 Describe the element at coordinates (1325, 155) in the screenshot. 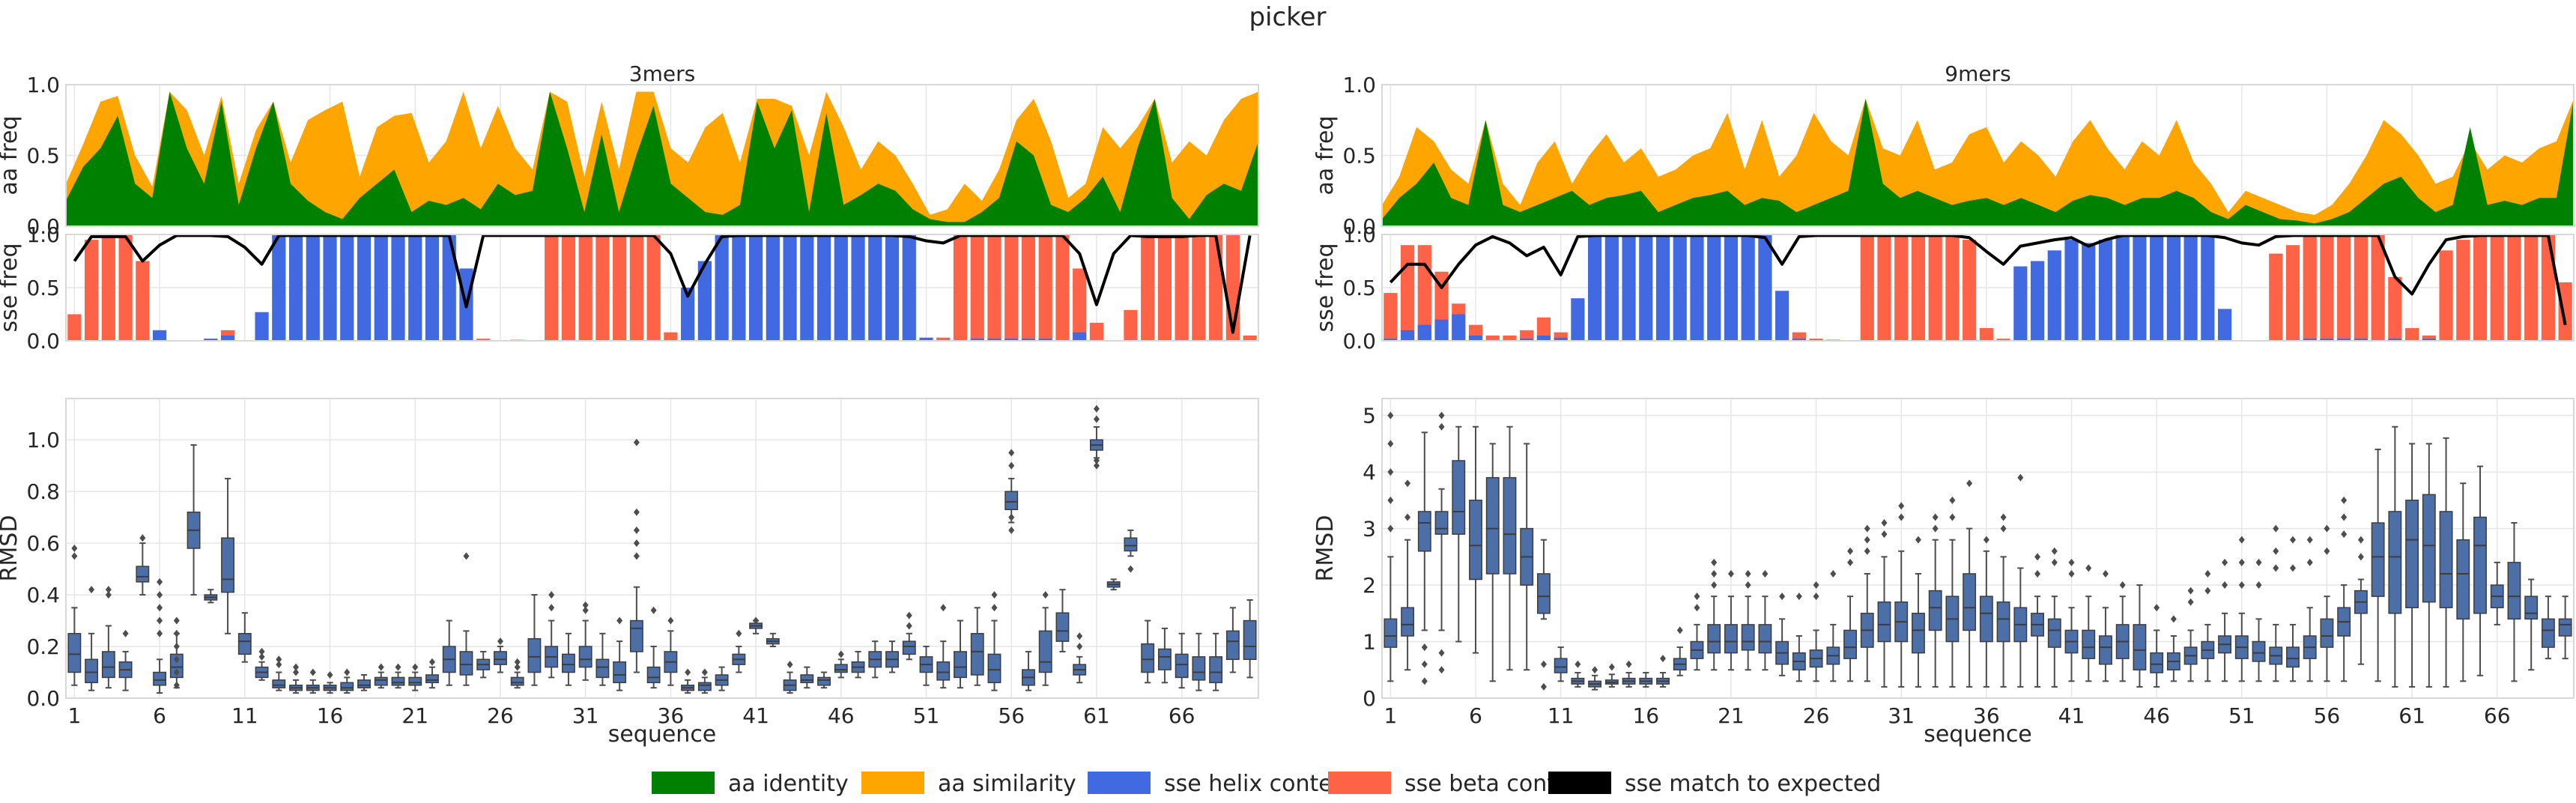

I see `aa-ylabel: aa freq` at that location.